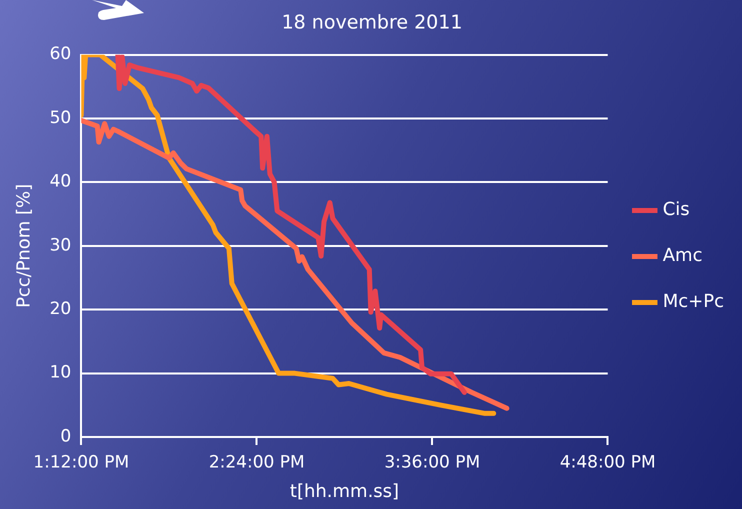 The image size is (742, 509). I want to click on y-tick-label: 10, so click(61, 372).